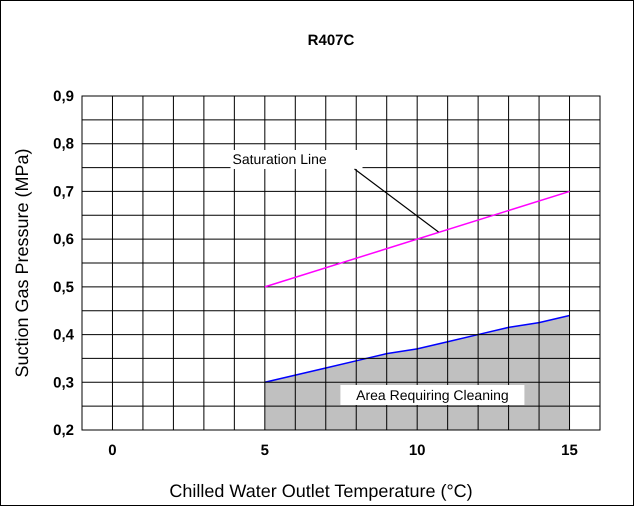 The width and height of the screenshot is (634, 506). What do you see at coordinates (64, 335) in the screenshot?
I see `y-tick-label: 0,4` at bounding box center [64, 335].